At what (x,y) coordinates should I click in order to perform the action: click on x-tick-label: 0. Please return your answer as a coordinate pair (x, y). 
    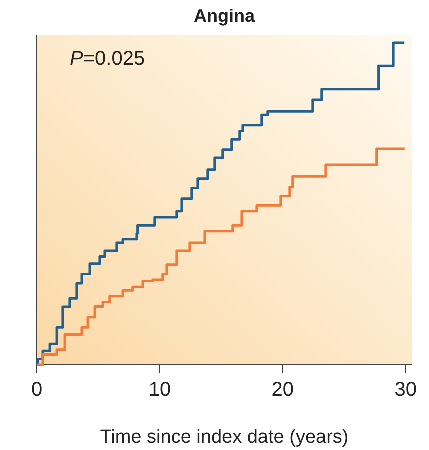
    Looking at the image, I should click on (37, 390).